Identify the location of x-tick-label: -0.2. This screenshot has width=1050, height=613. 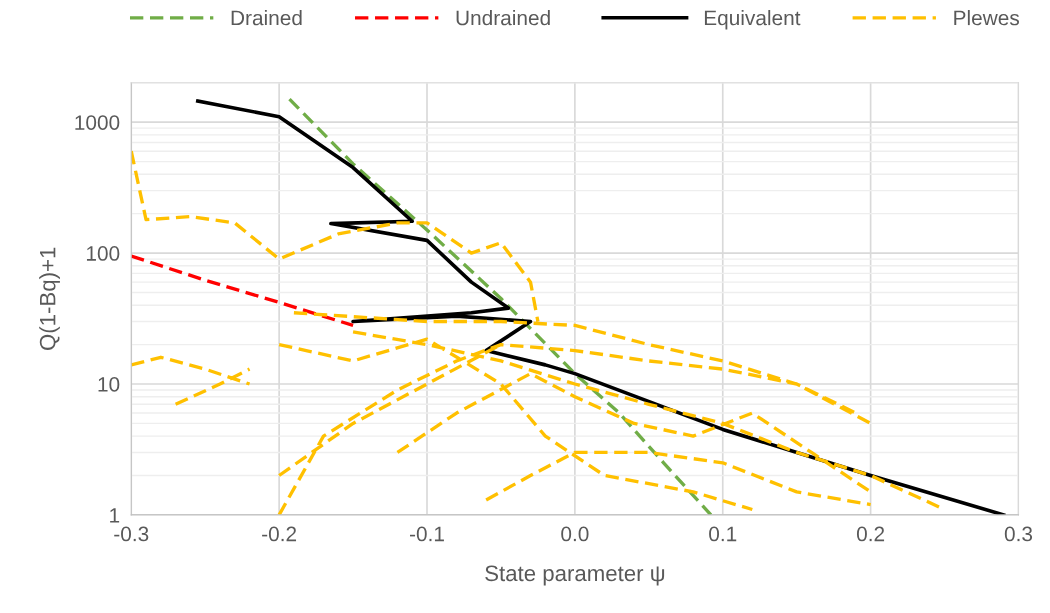
(279, 534).